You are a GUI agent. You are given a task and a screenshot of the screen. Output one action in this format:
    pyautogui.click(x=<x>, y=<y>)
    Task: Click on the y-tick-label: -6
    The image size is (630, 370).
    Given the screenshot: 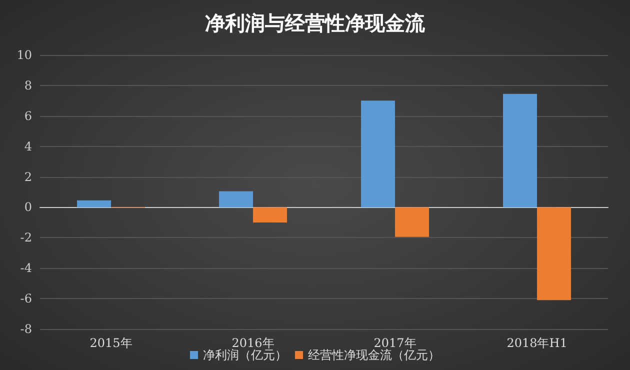 What is the action you would take?
    pyautogui.click(x=26, y=299)
    